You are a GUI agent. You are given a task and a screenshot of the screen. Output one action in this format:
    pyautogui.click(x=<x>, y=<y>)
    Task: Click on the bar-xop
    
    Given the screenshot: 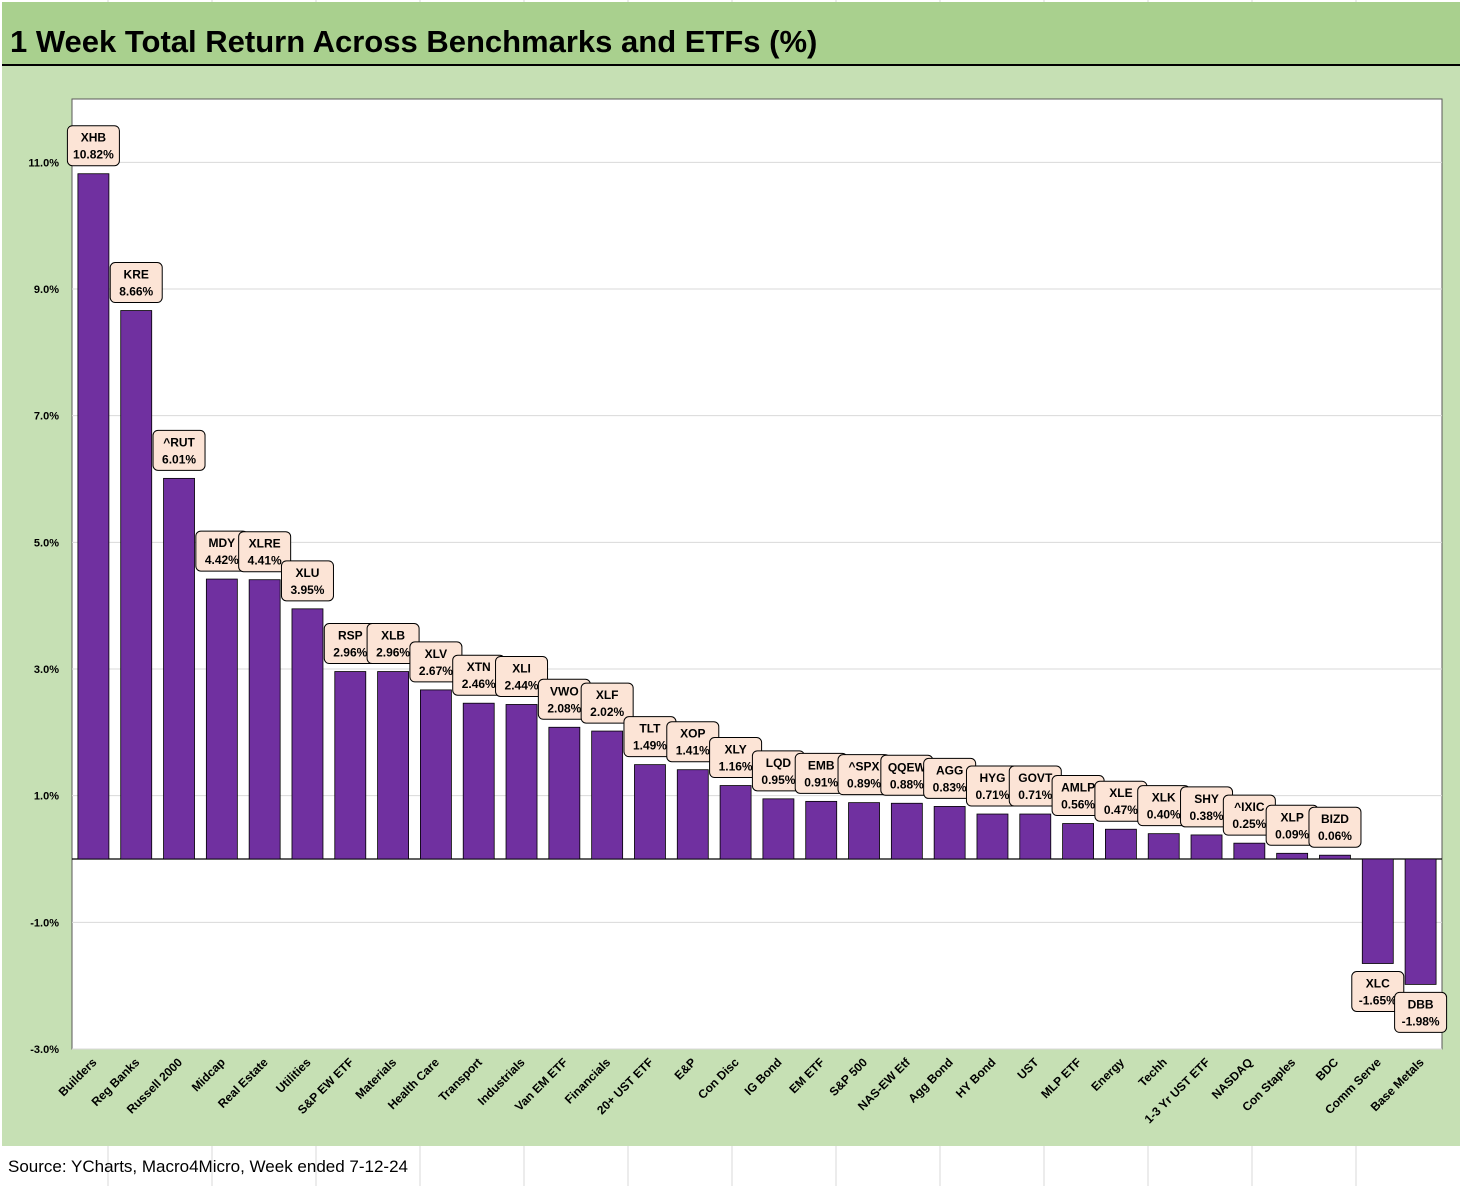 What is the action you would take?
    pyautogui.click(x=692, y=814)
    